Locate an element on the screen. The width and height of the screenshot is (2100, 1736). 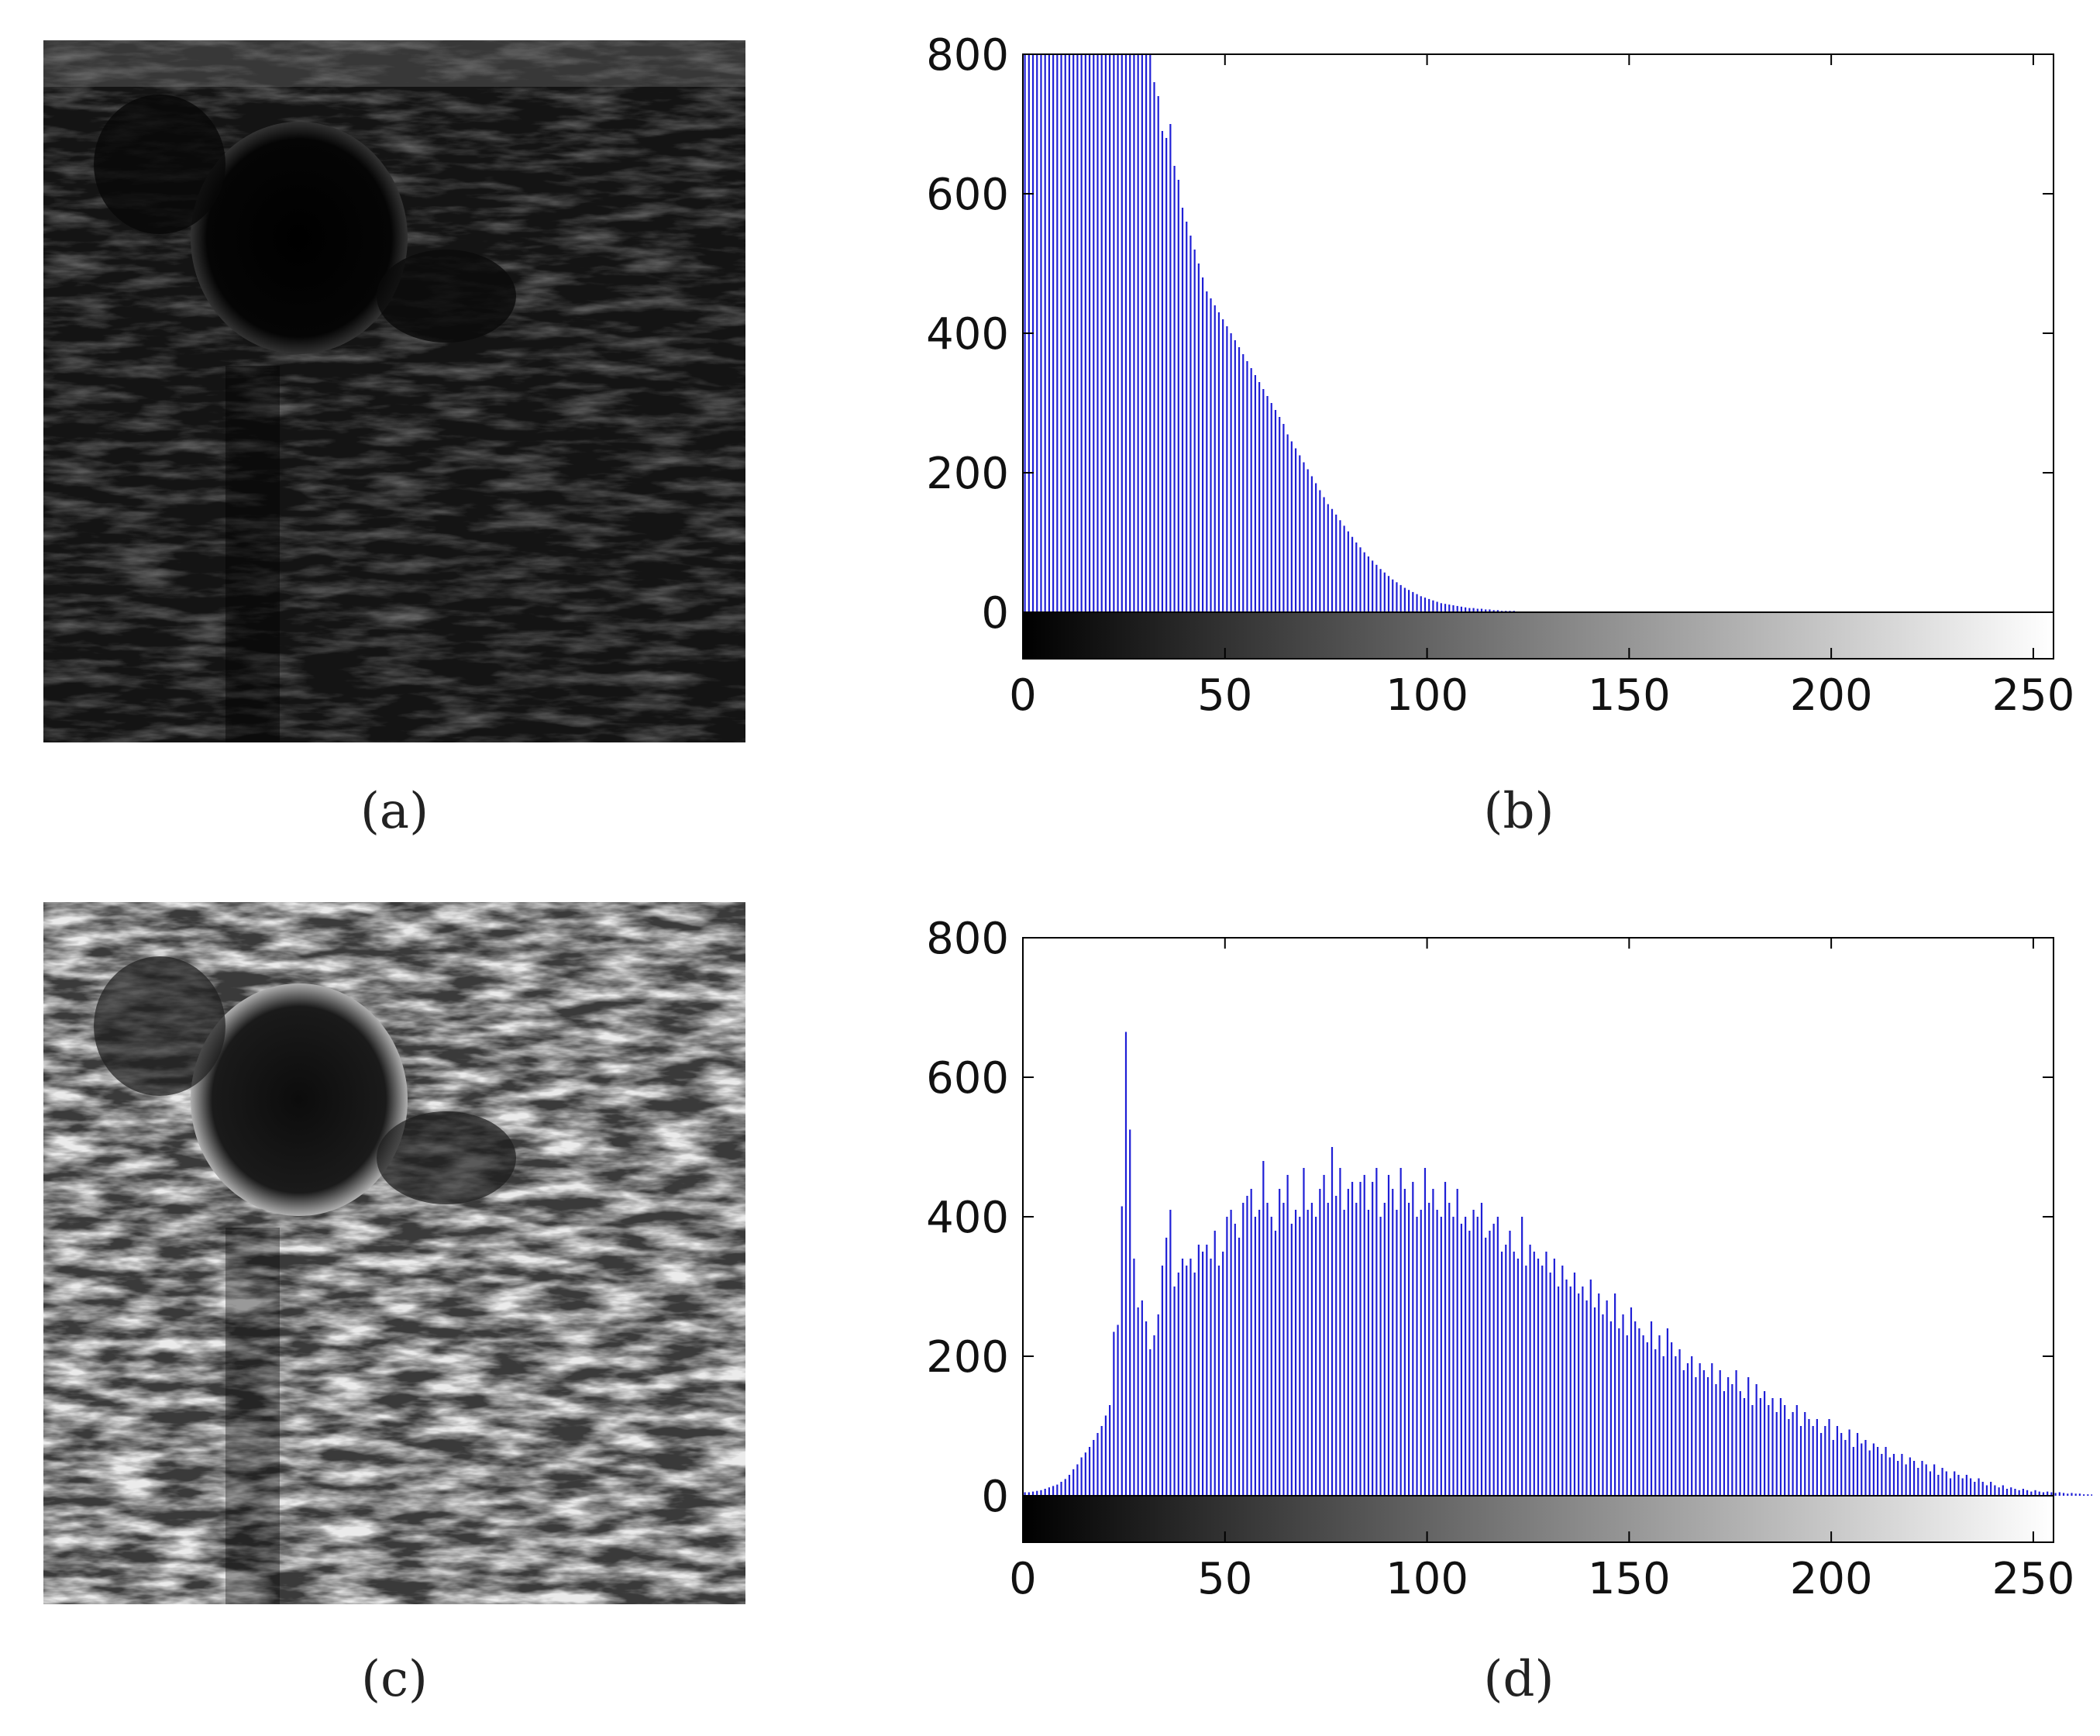
caption-c: (c) is located at coordinates (395, 1679).